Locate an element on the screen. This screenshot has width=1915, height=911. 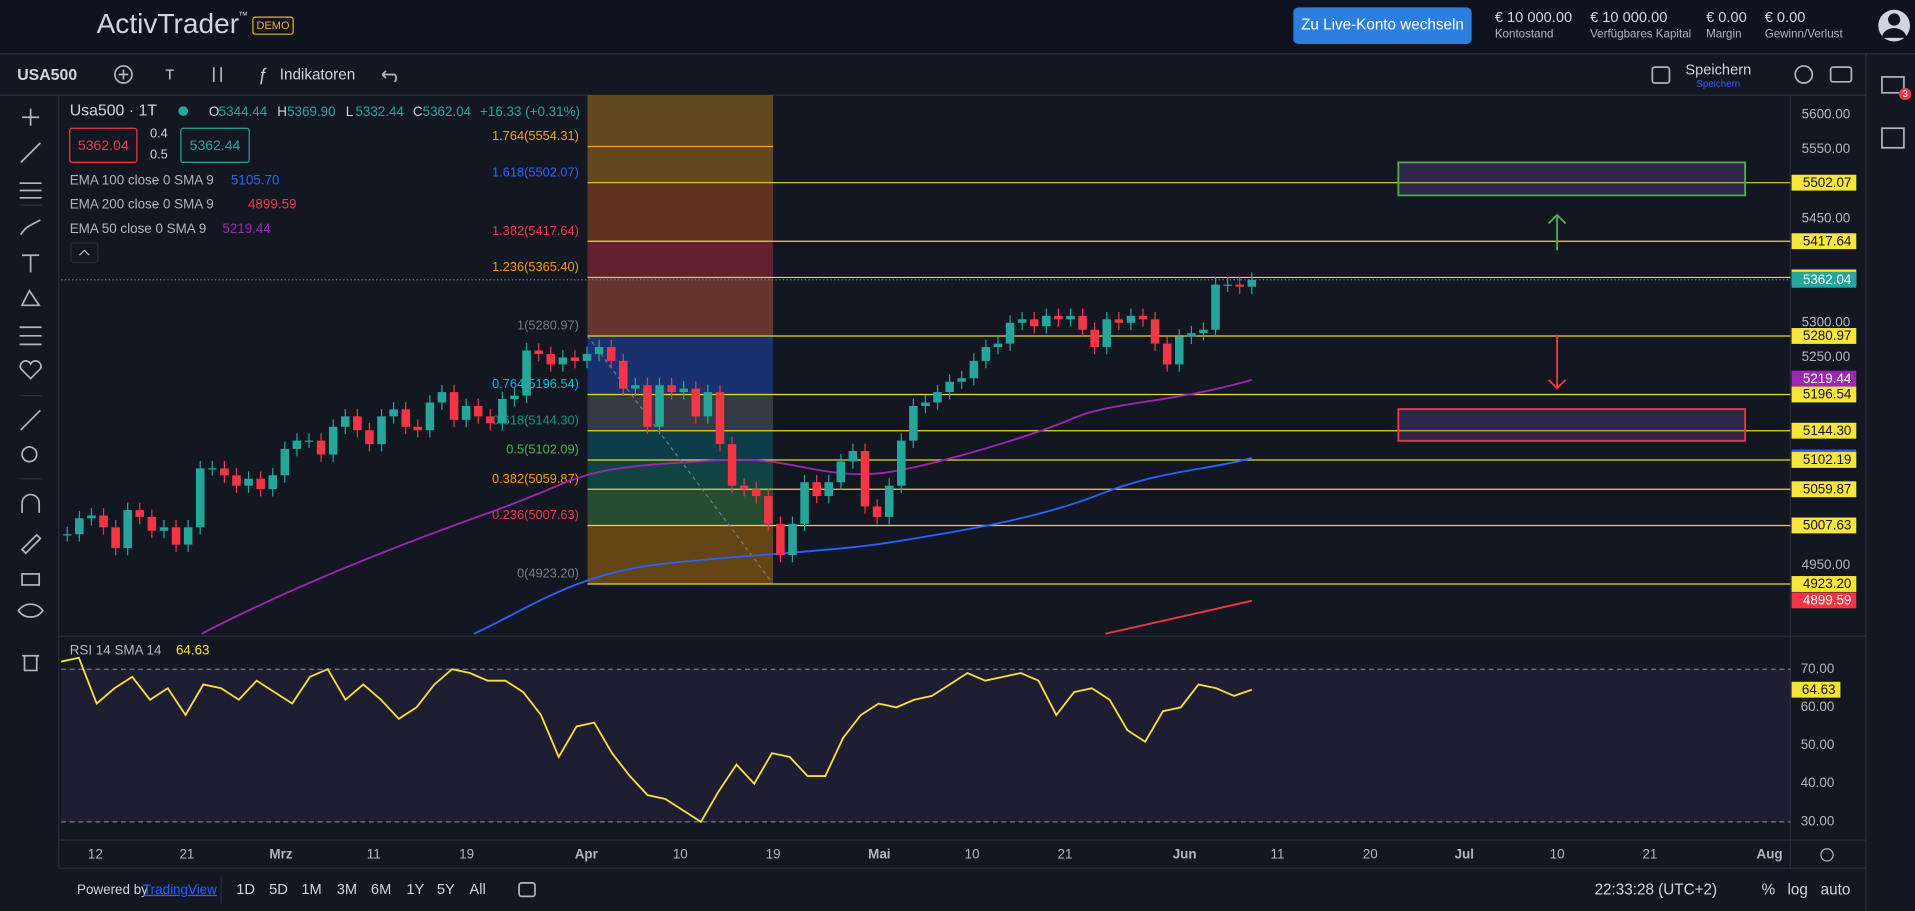
stat-value: € 10 000.00 is located at coordinates (1533, 18).